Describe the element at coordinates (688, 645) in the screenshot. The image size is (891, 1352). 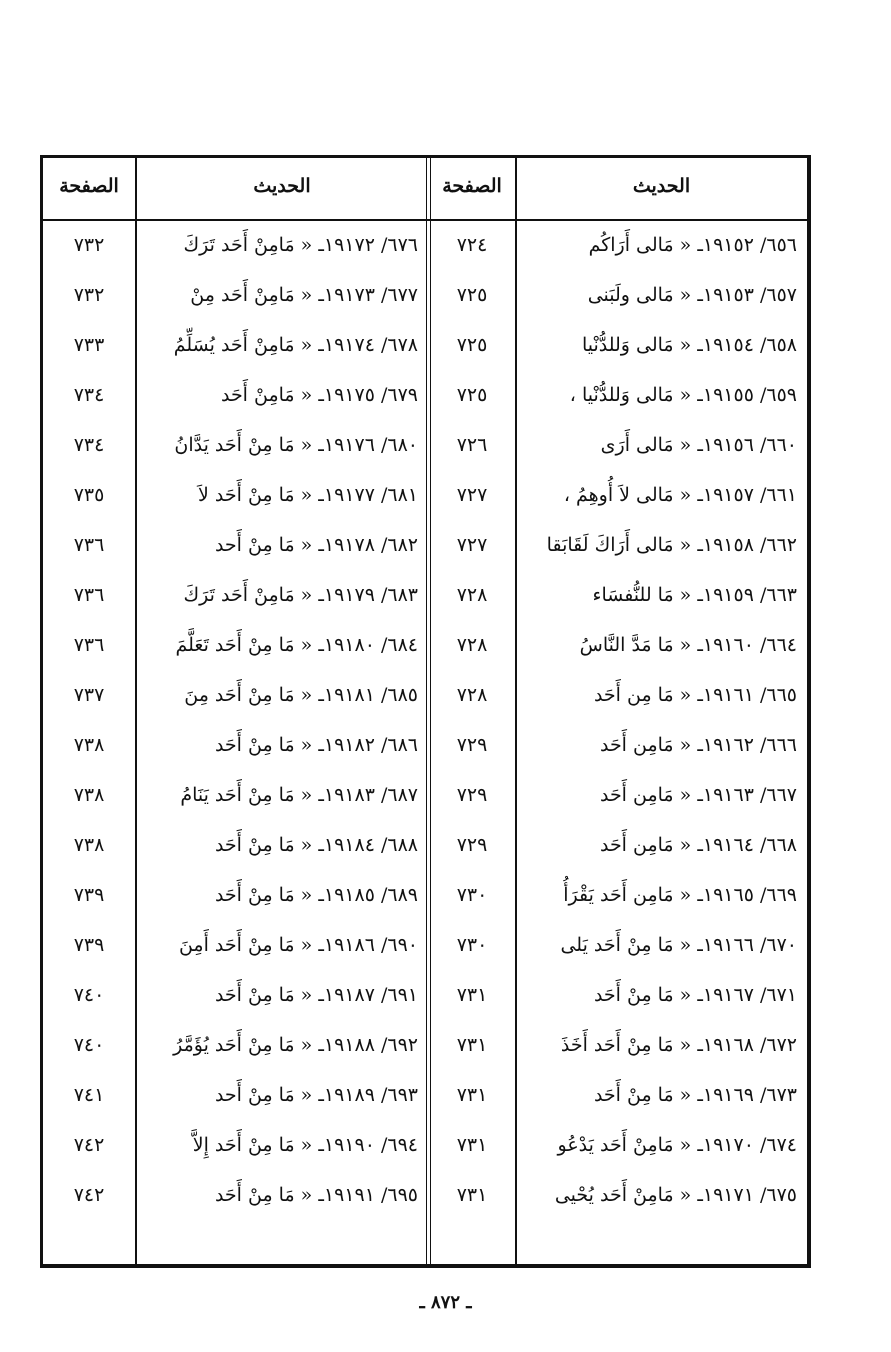
I see `hadith-cell: ٦٦٤/ ١٩١٦٠ـ « مَا مَدَّ النَّاسُ` at that location.